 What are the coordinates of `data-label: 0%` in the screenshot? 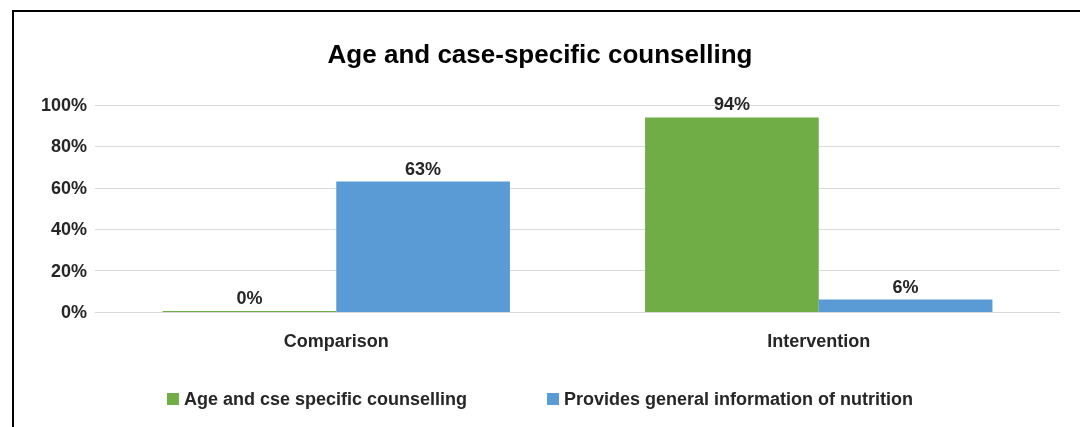 It's located at (249, 298).